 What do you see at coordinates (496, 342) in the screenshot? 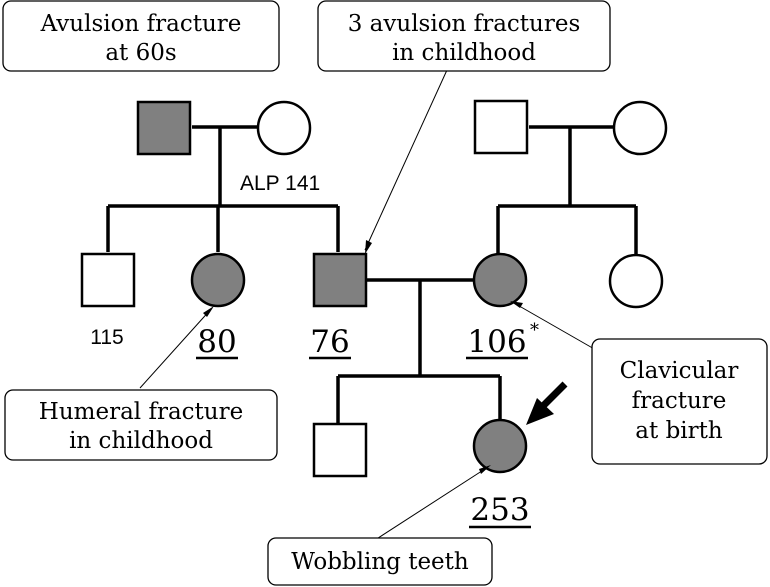
I see `mother-alp-value: 106` at bounding box center [496, 342].